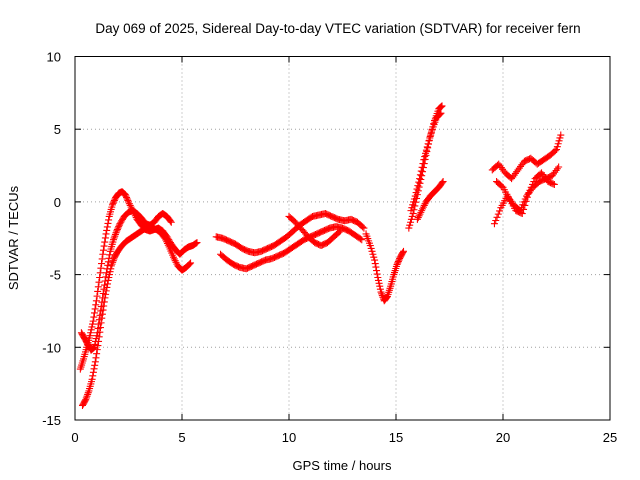 The width and height of the screenshot is (640, 480). Describe the element at coordinates (503, 437) in the screenshot. I see `x-tick-label: 20` at that location.